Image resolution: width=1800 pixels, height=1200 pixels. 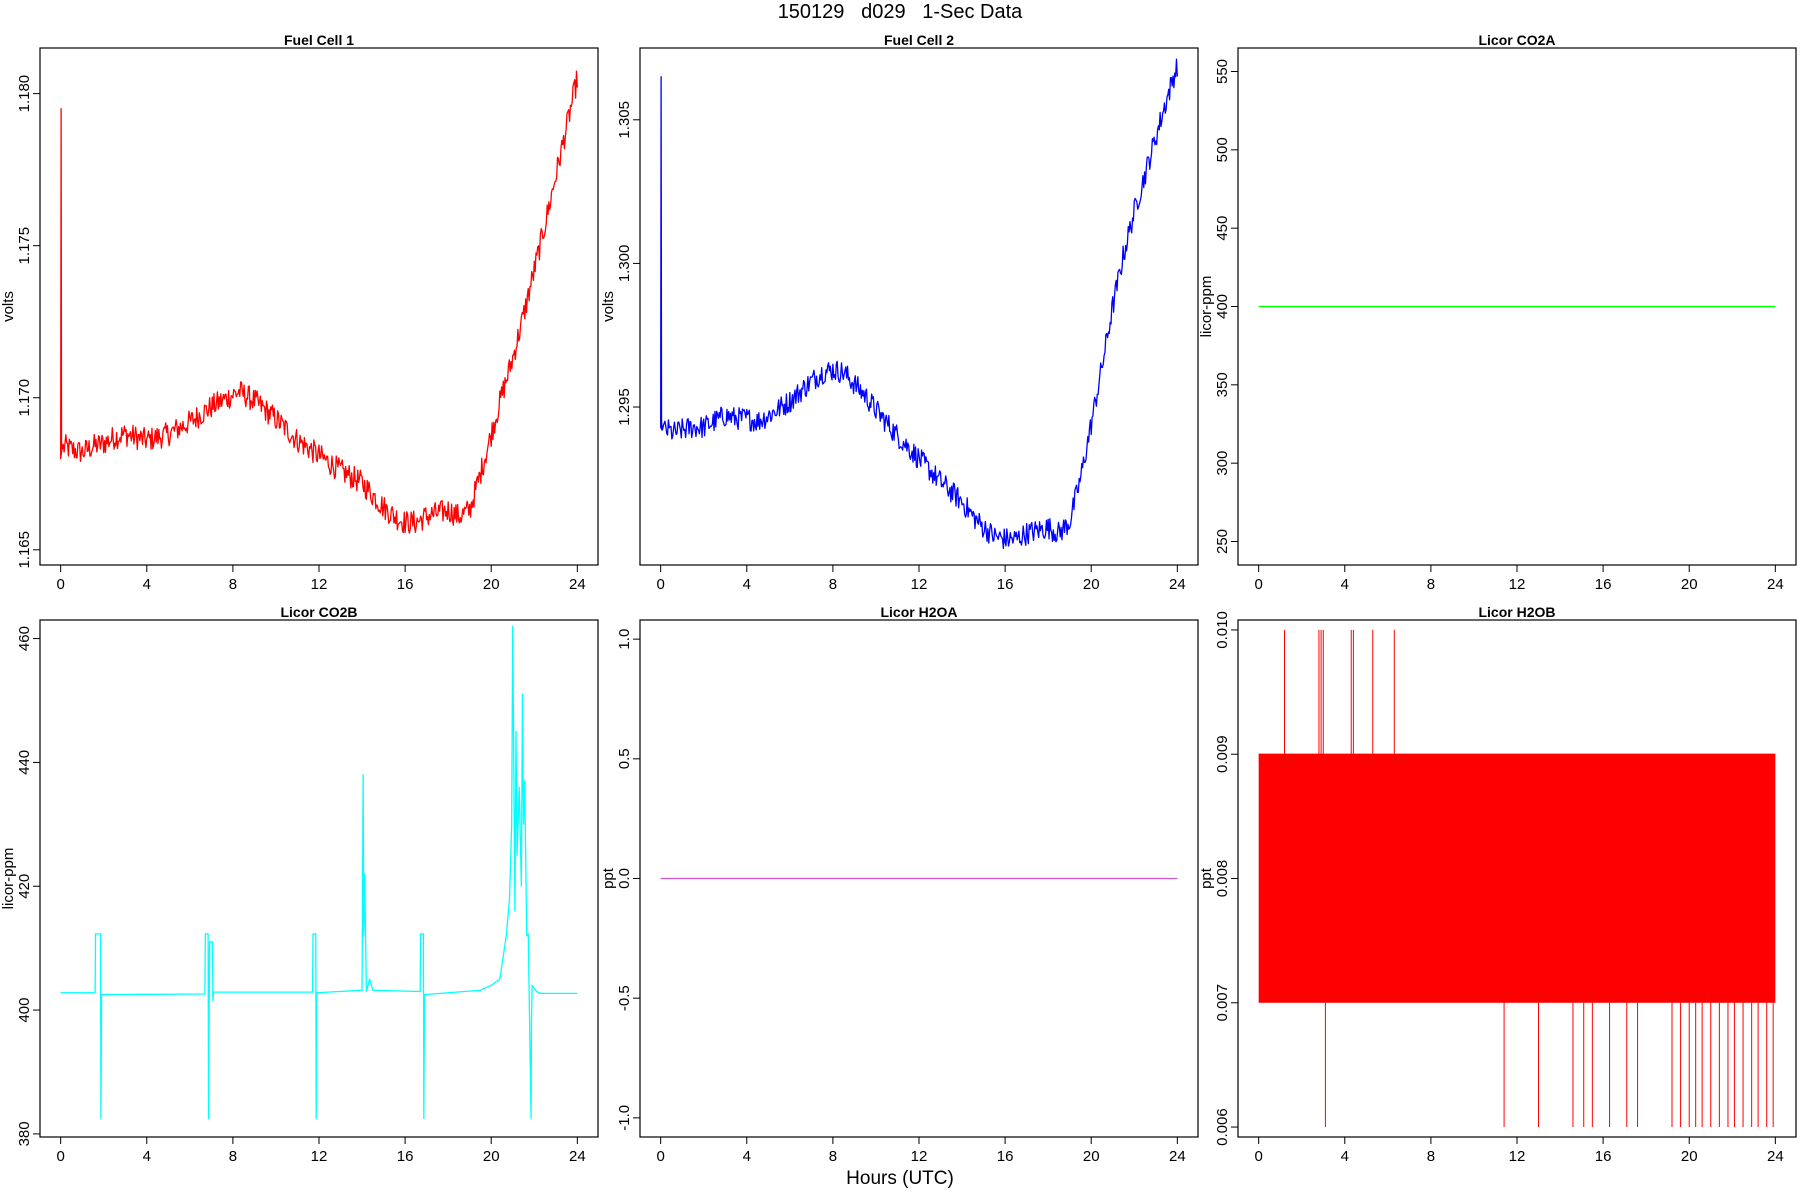 What do you see at coordinates (1516, 40) in the screenshot?
I see `panel-title: Licor CO2A` at bounding box center [1516, 40].